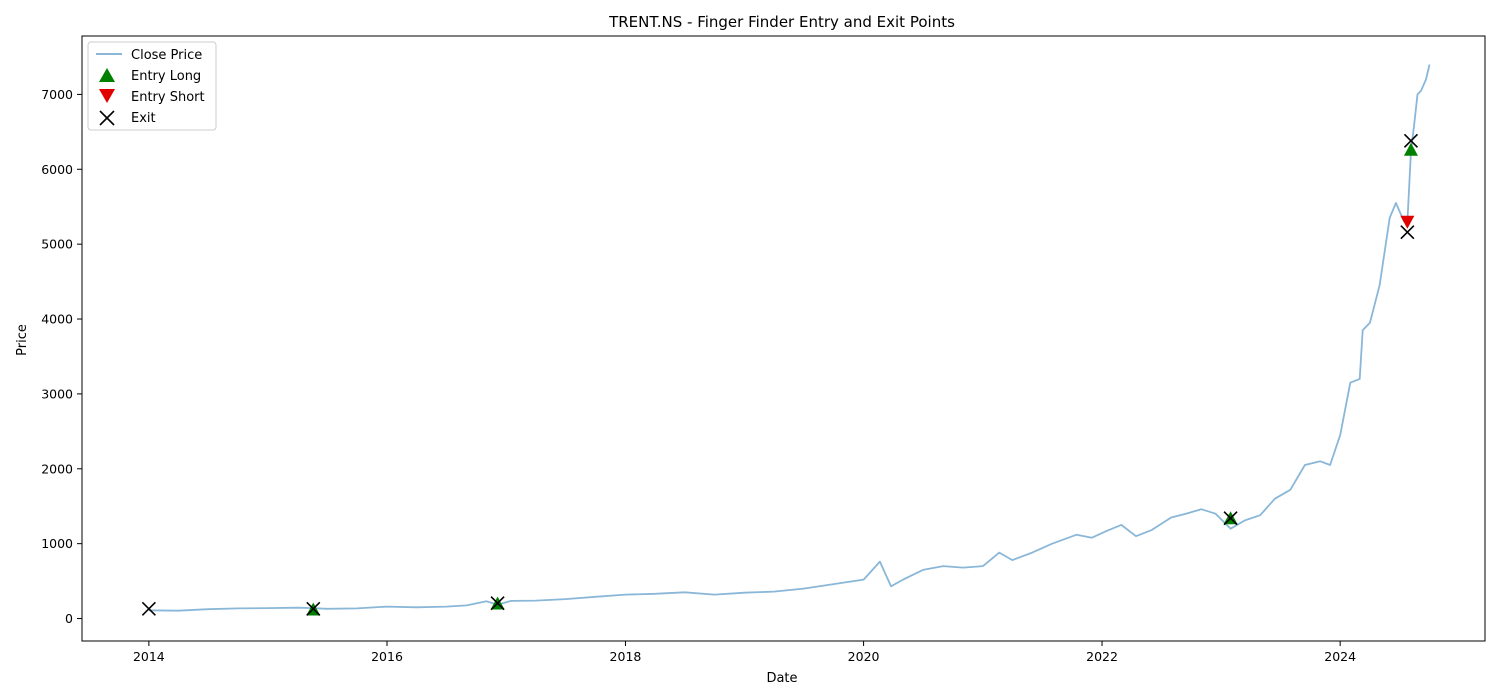 Image resolution: width=1500 pixels, height=700 pixels. I want to click on legend-entry-long-label: Entry Long, so click(166, 76).